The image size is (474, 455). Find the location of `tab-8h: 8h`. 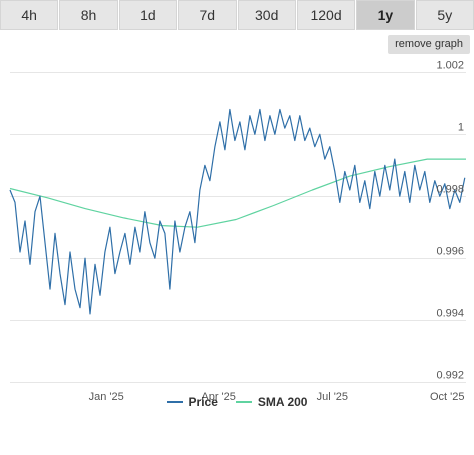

tab-8h: 8h is located at coordinates (88, 15).